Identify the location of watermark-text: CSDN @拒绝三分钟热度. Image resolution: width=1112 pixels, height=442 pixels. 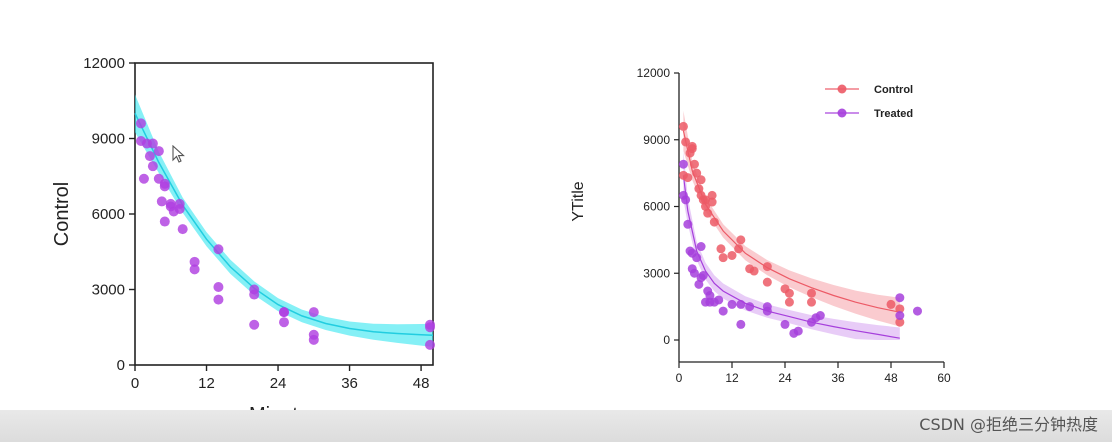
(1008, 424).